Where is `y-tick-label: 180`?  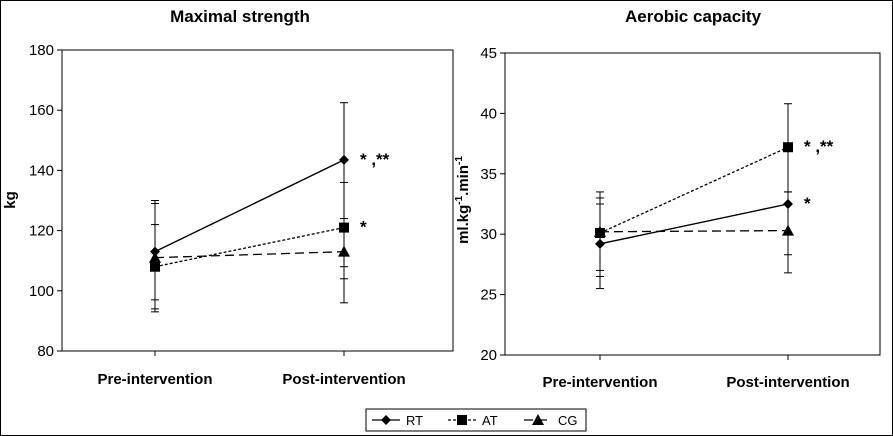 y-tick-label: 180 is located at coordinates (41, 50).